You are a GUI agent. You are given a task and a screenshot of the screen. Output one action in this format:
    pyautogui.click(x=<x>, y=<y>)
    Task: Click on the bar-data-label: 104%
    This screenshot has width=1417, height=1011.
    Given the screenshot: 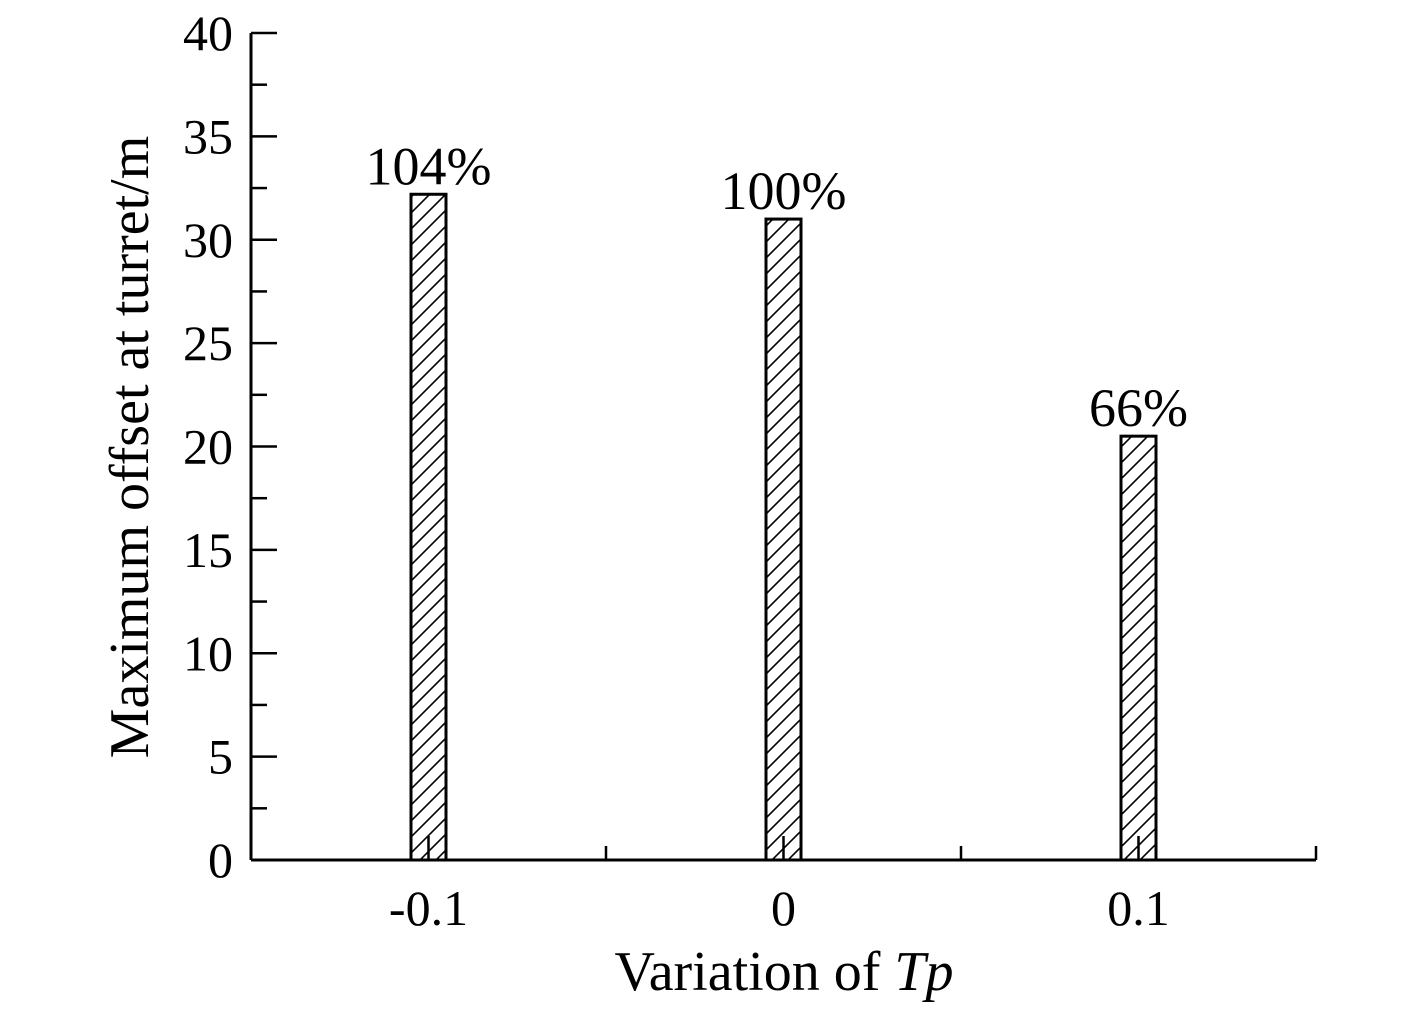 What is the action you would take?
    pyautogui.click(x=429, y=166)
    